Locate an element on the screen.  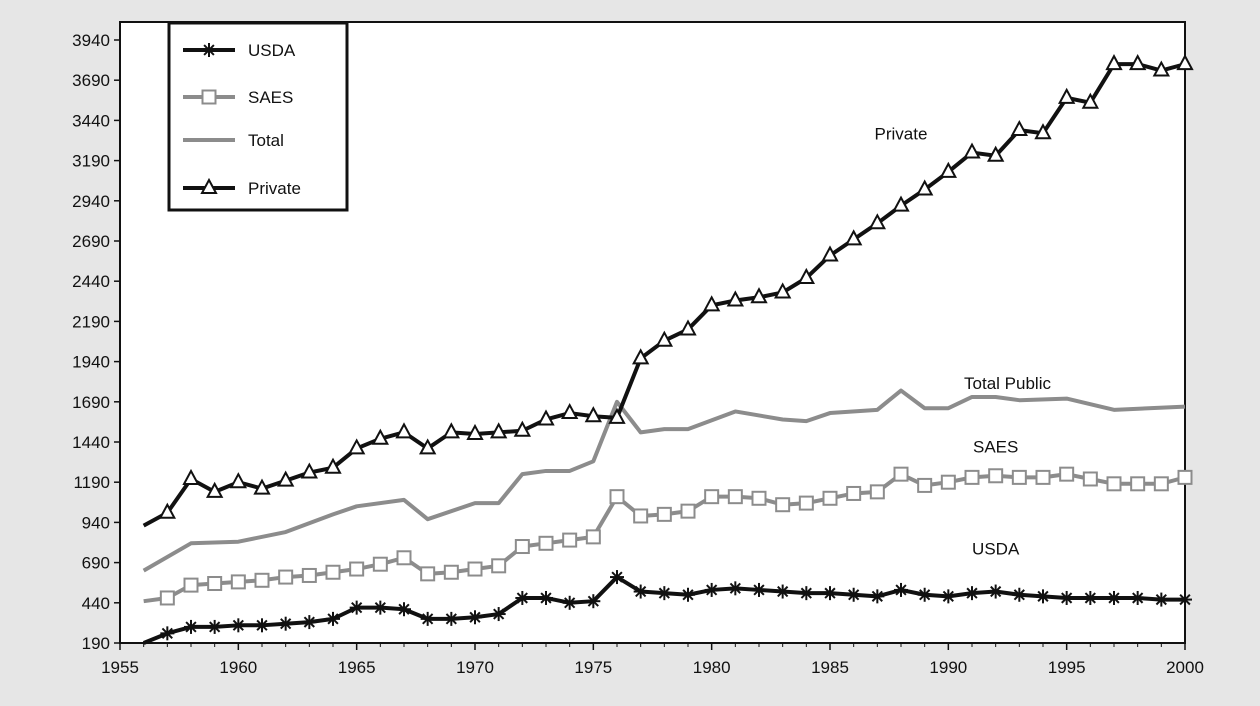
annotation: Total Public is located at coordinates (1007, 383).